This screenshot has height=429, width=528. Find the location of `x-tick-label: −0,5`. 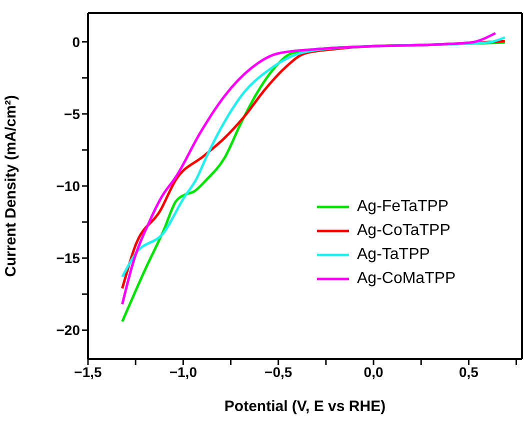

x-tick-label: −0,5 is located at coordinates (278, 372).